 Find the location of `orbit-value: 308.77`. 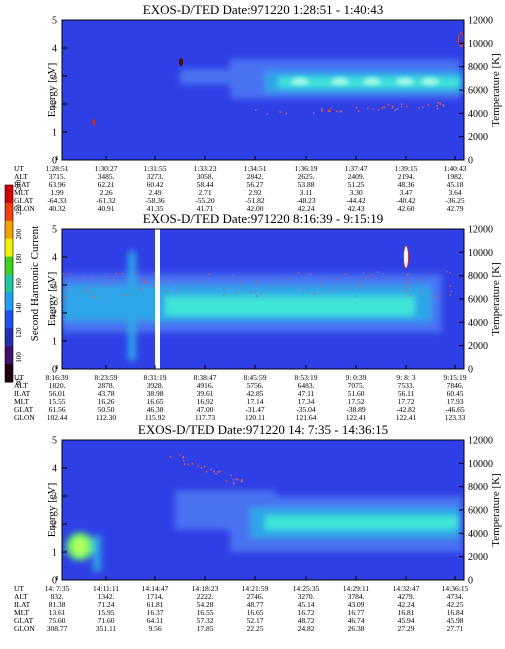

orbit-value: 308.77 is located at coordinates (57, 628).